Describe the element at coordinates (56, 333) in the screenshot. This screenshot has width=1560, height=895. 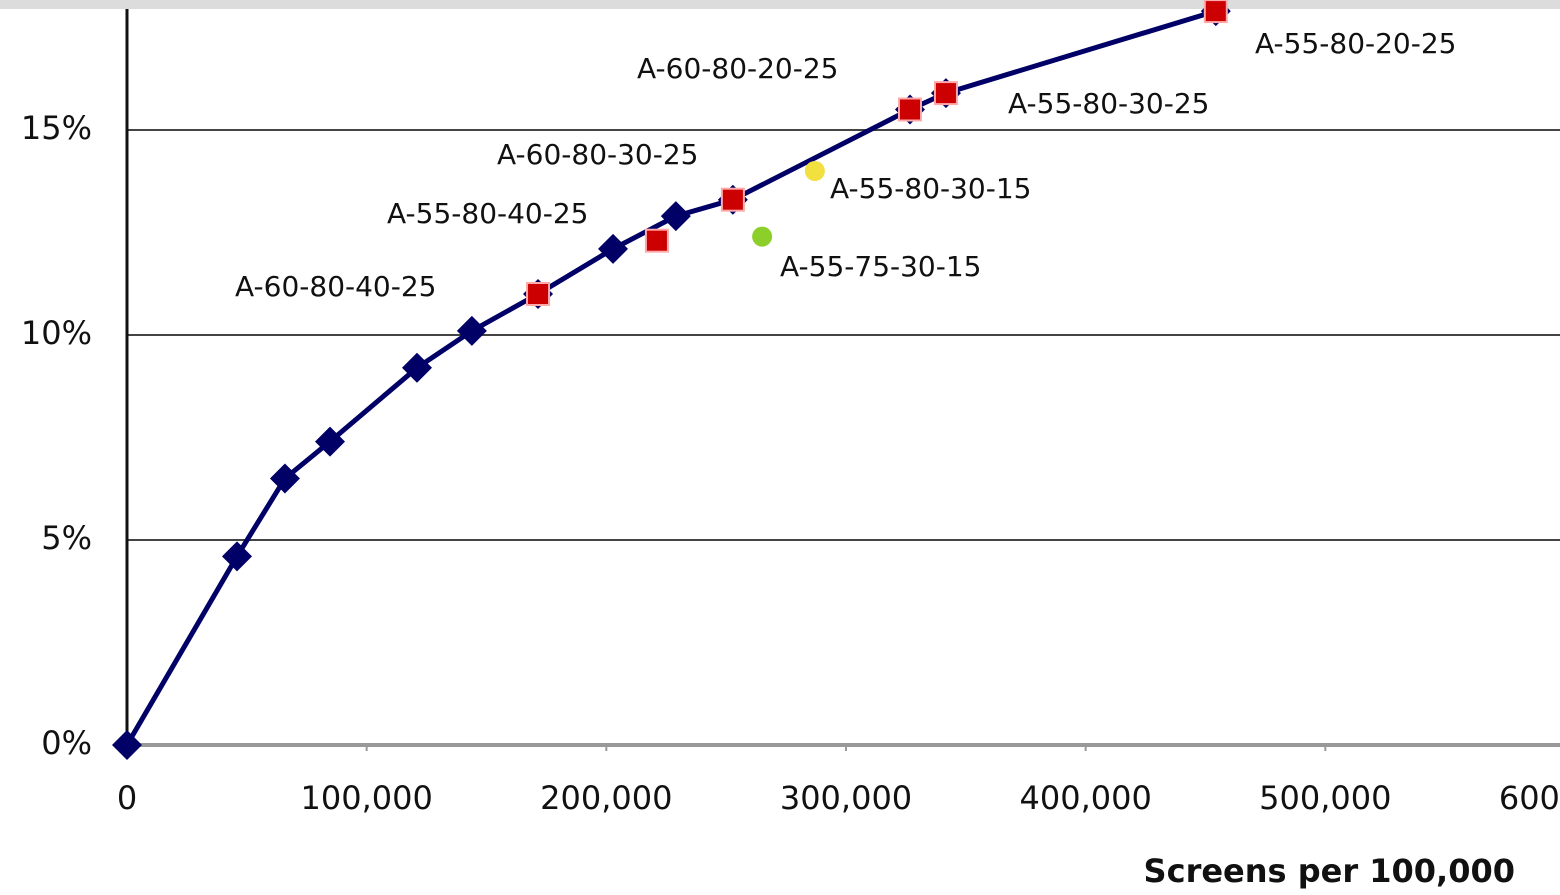
I see `y-tick-label: 10%` at that location.